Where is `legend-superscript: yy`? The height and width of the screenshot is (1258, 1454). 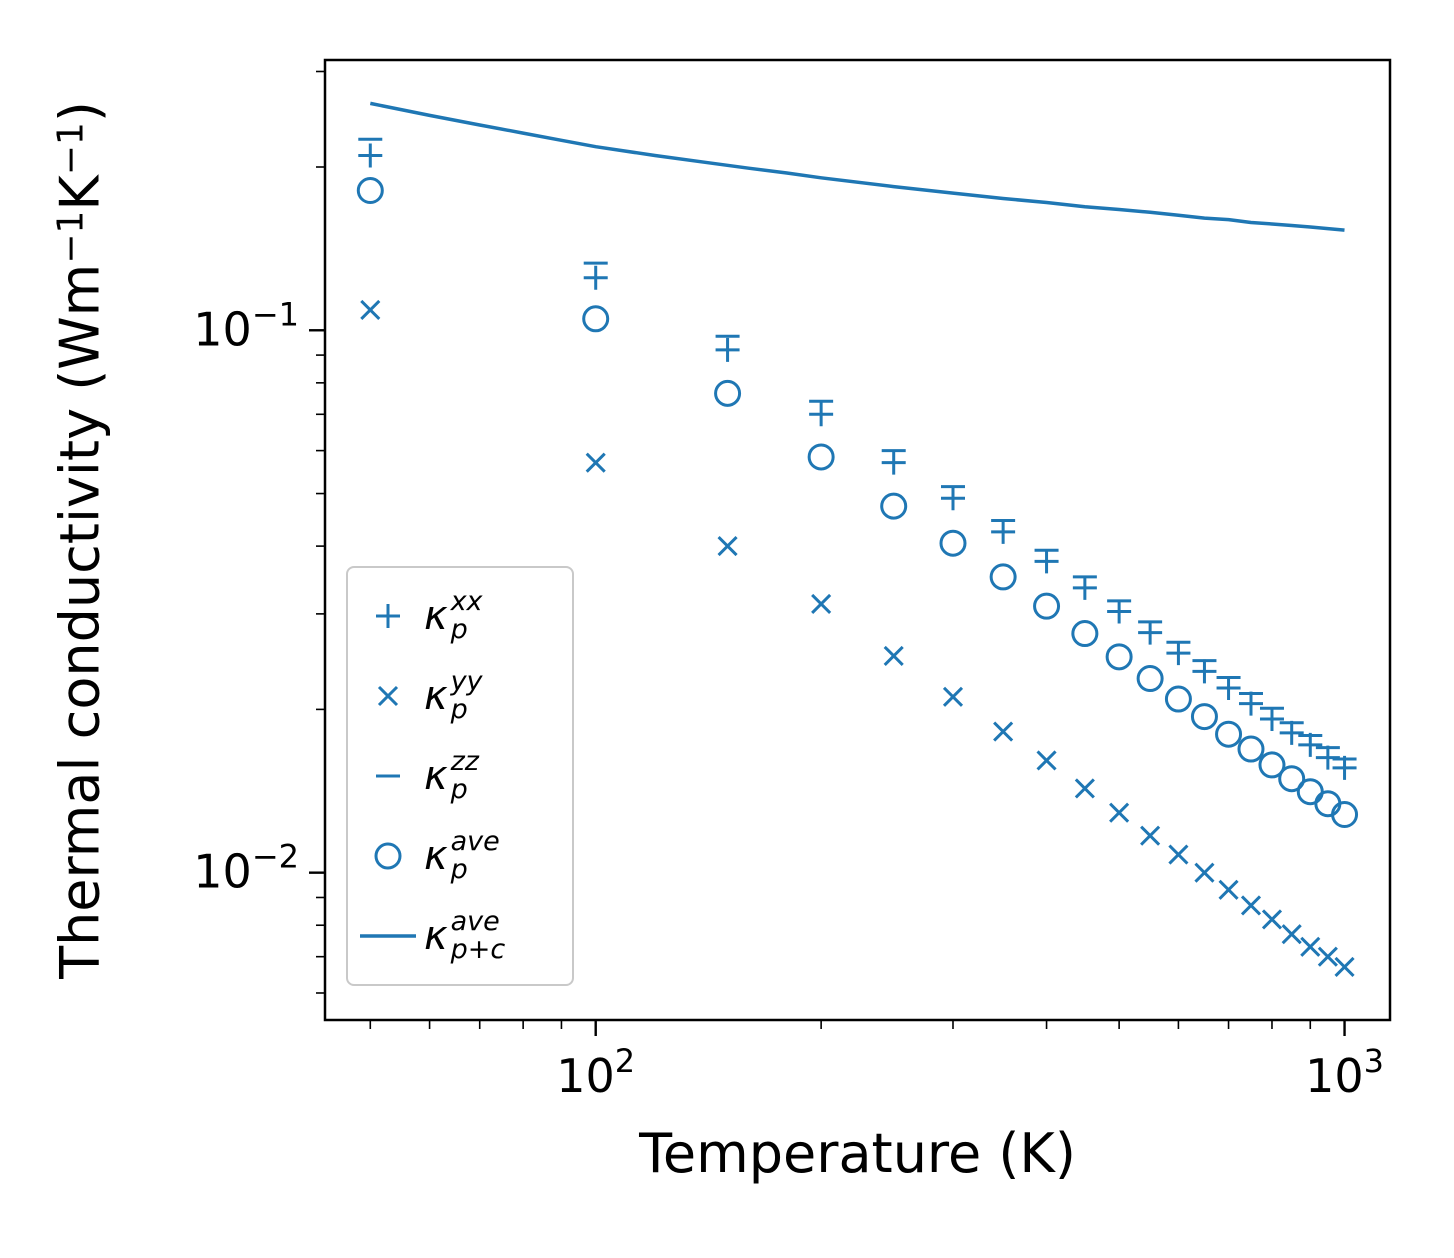
legend-superscript: yy is located at coordinates (466, 681).